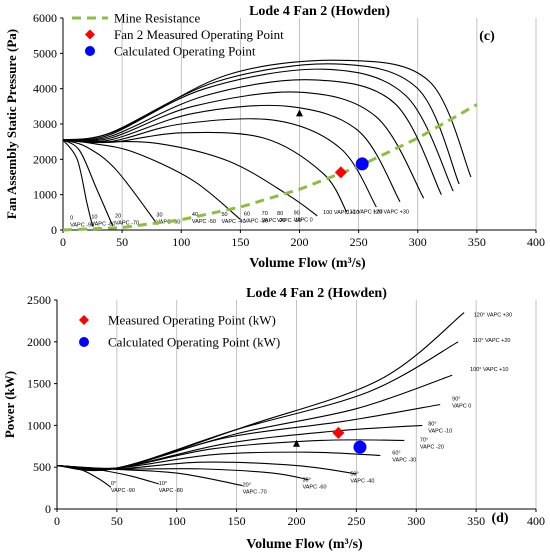  I want to click on fan-curve-label: 90°, so click(456, 399).